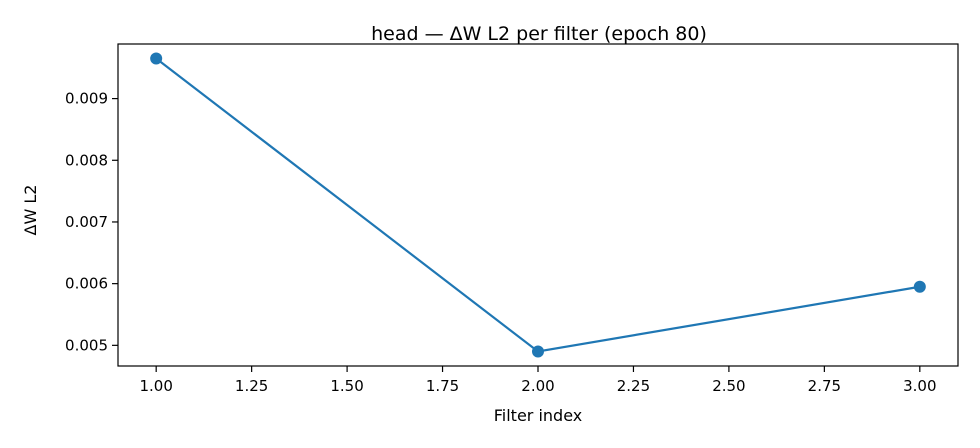 The height and width of the screenshot is (448, 980). I want to click on y-tick-label: 0.007, so click(86, 222).